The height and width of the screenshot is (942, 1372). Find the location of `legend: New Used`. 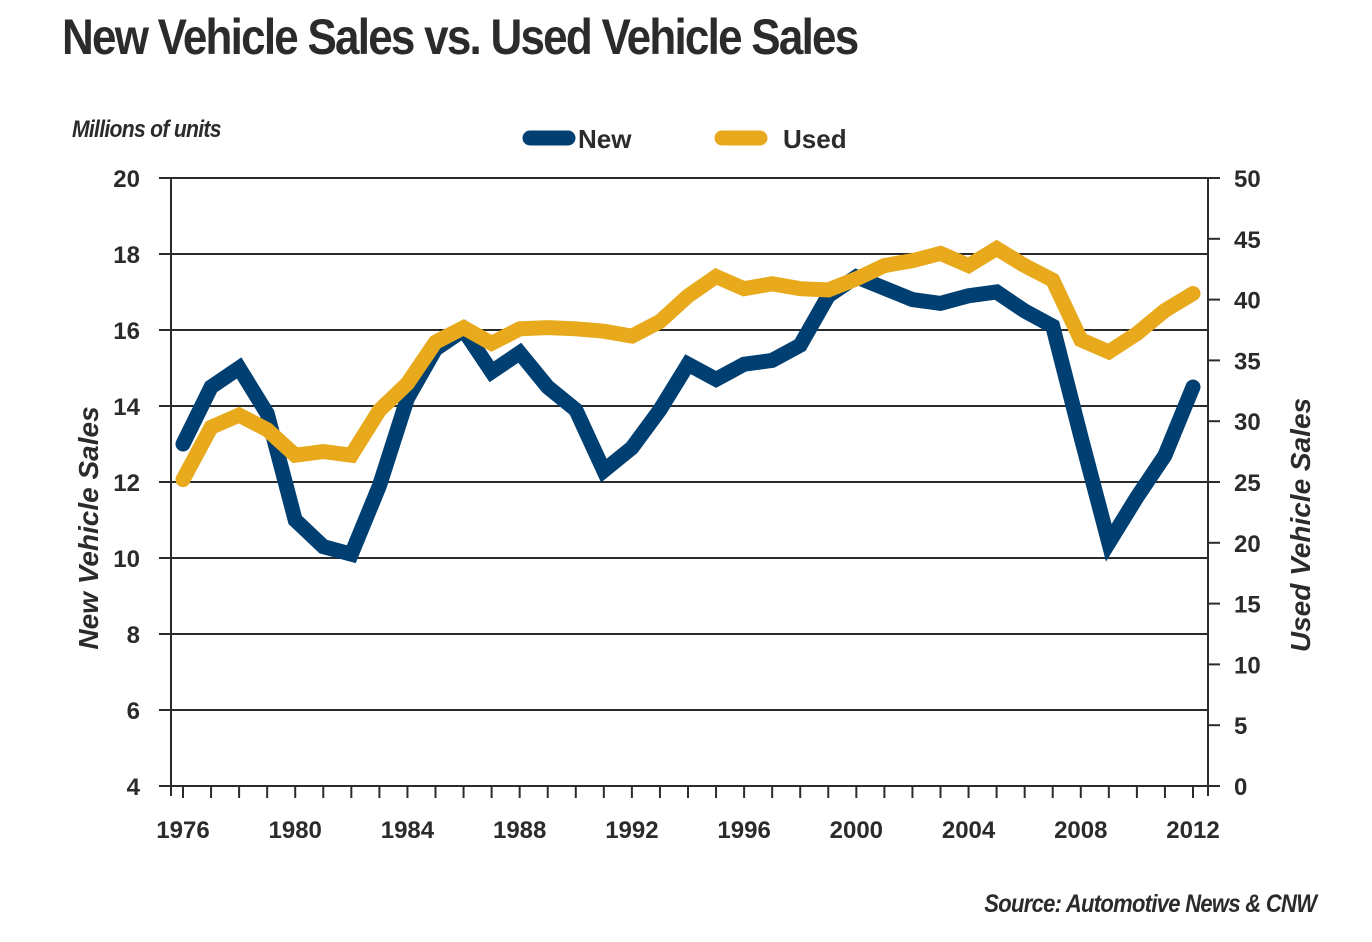

legend: New Used is located at coordinates (684, 139).